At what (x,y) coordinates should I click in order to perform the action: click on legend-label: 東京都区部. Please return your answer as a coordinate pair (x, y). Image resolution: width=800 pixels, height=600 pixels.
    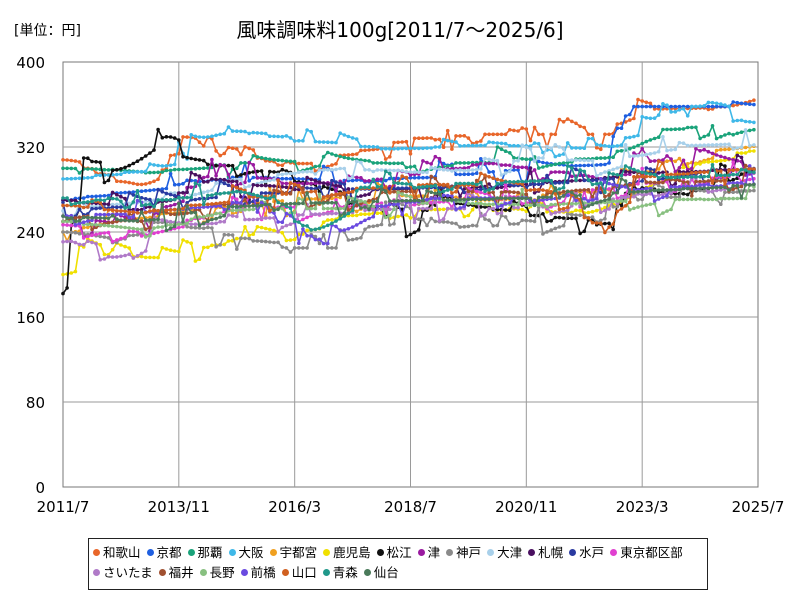
    Looking at the image, I should click on (651, 552).